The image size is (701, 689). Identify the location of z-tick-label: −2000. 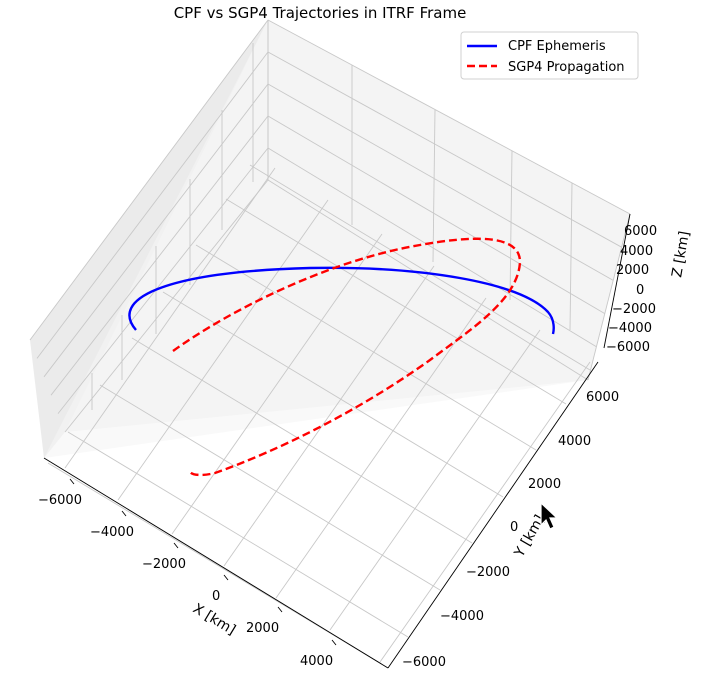
(634, 309).